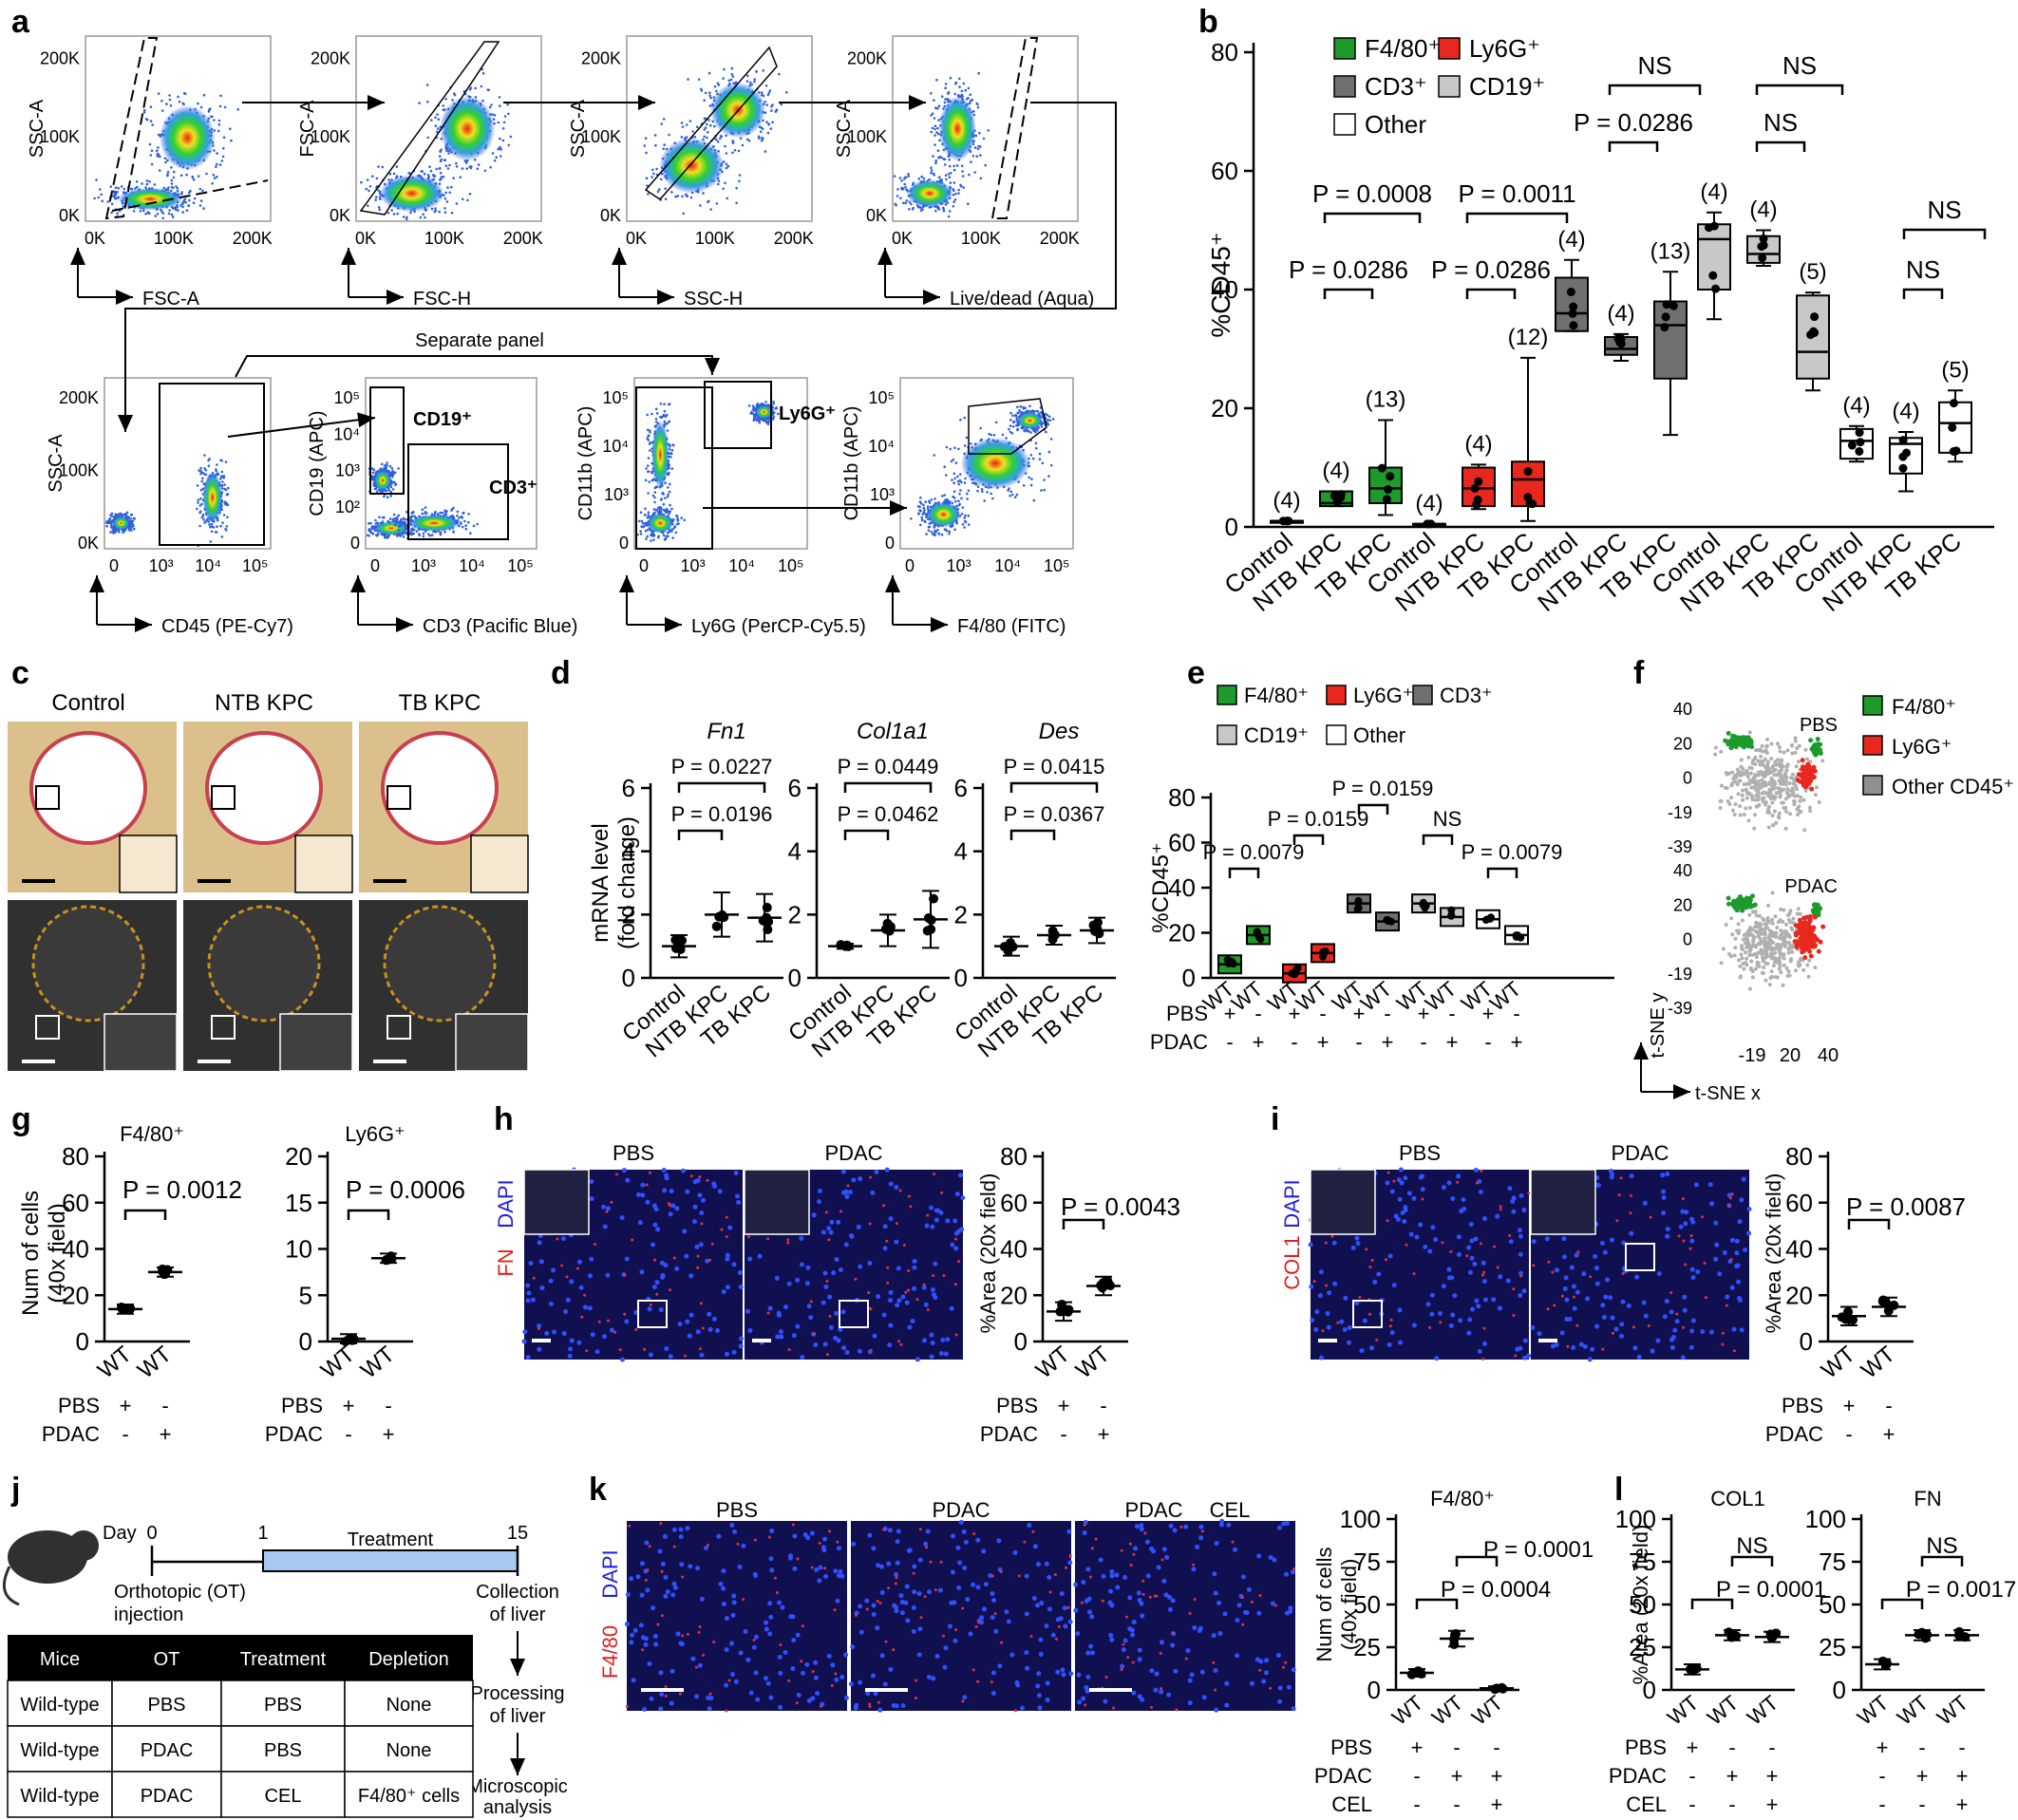 This screenshot has width=2018, height=1820. Describe the element at coordinates (60, 136) in the screenshot. I see `flow-ytick: 100K` at that location.